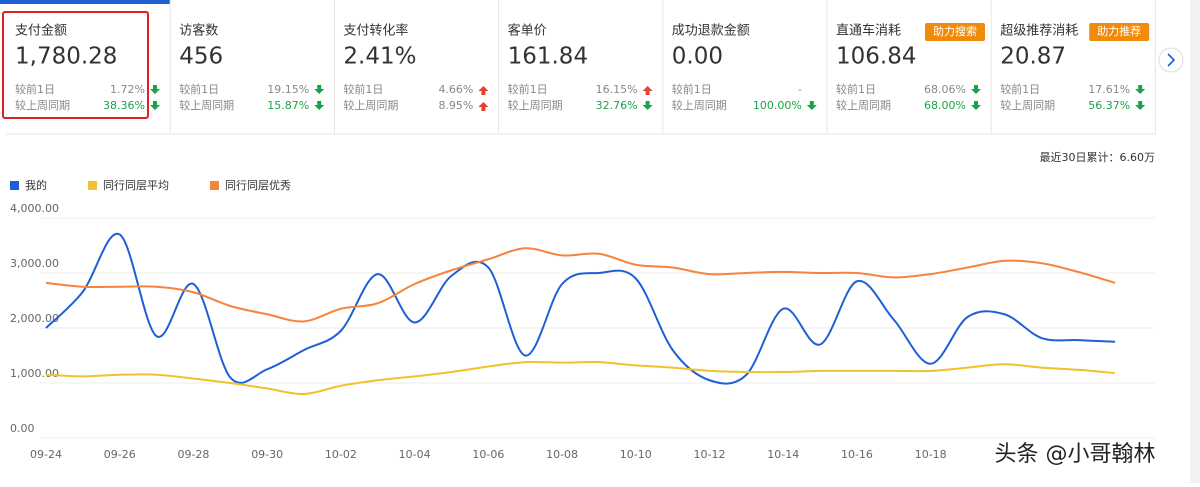  Describe the element at coordinates (710, 454) in the screenshot. I see `x-tick-label: 10-12` at that location.